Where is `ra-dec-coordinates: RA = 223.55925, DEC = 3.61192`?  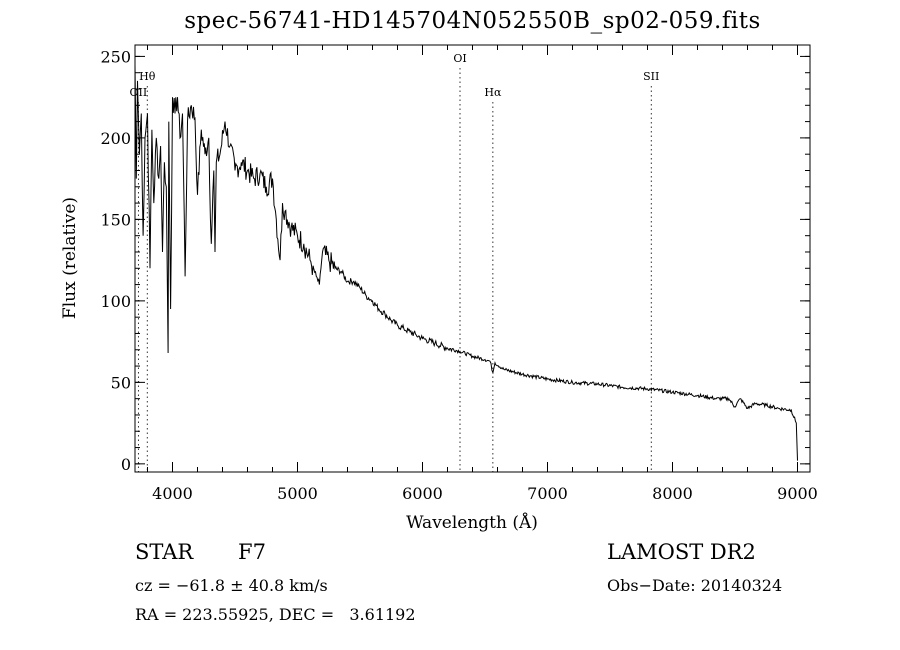
ra-dec-coordinates: RA = 223.55925, DEC = 3.61192 is located at coordinates (275, 614).